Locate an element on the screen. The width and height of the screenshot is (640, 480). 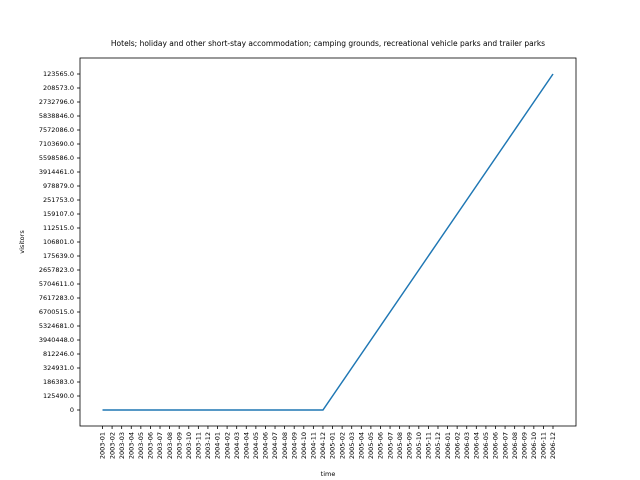
y-tick-label: 3940448.0 is located at coordinates (56, 340).